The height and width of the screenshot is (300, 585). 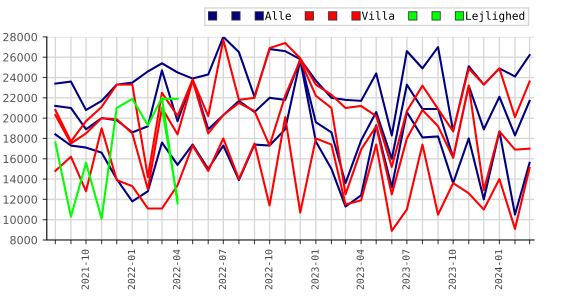 I want to click on y-tick-label: 22000, so click(x=20, y=98).